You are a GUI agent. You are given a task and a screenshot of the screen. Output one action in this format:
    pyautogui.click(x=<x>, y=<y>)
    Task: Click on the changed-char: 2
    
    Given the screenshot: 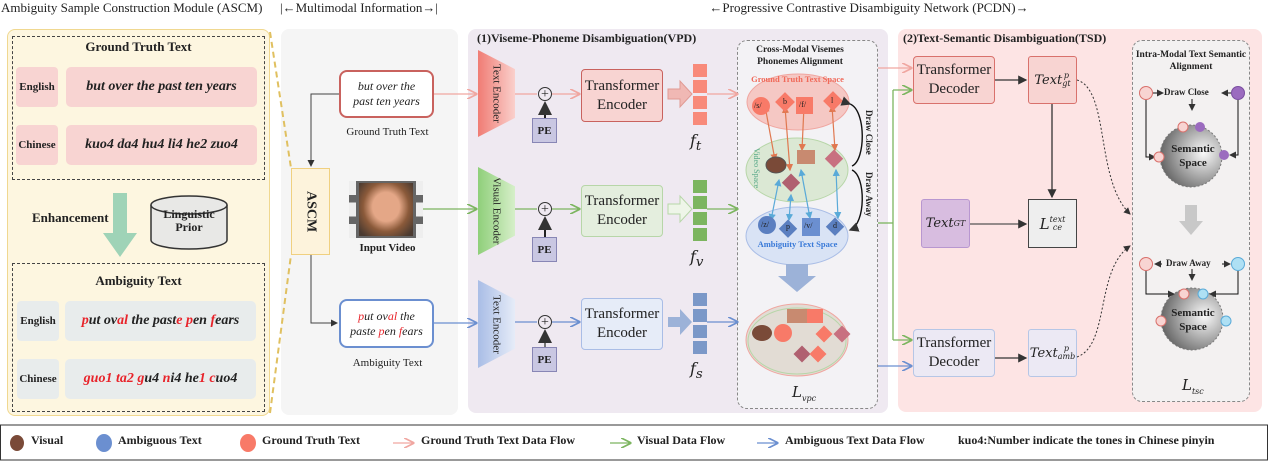 What is the action you would take?
    pyautogui.click(x=130, y=378)
    